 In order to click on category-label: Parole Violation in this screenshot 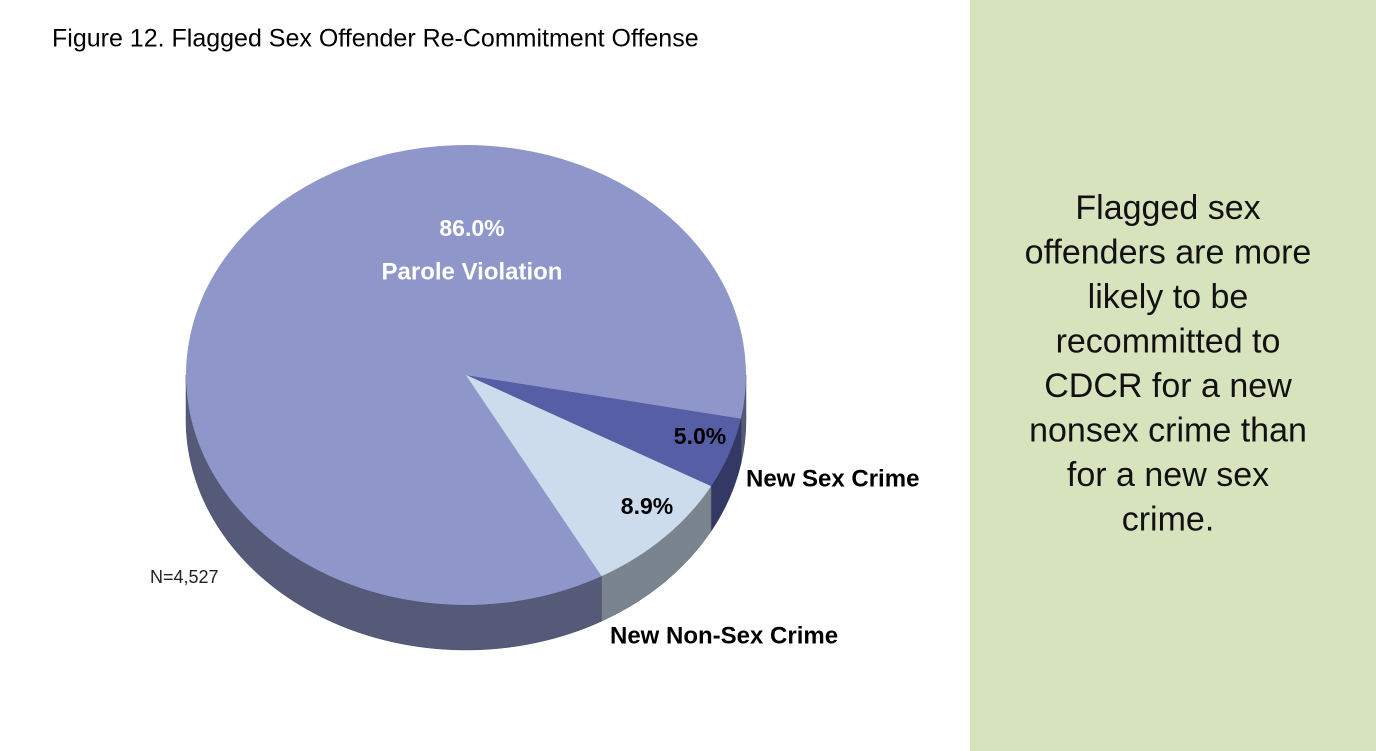, I will do `click(472, 271)`.